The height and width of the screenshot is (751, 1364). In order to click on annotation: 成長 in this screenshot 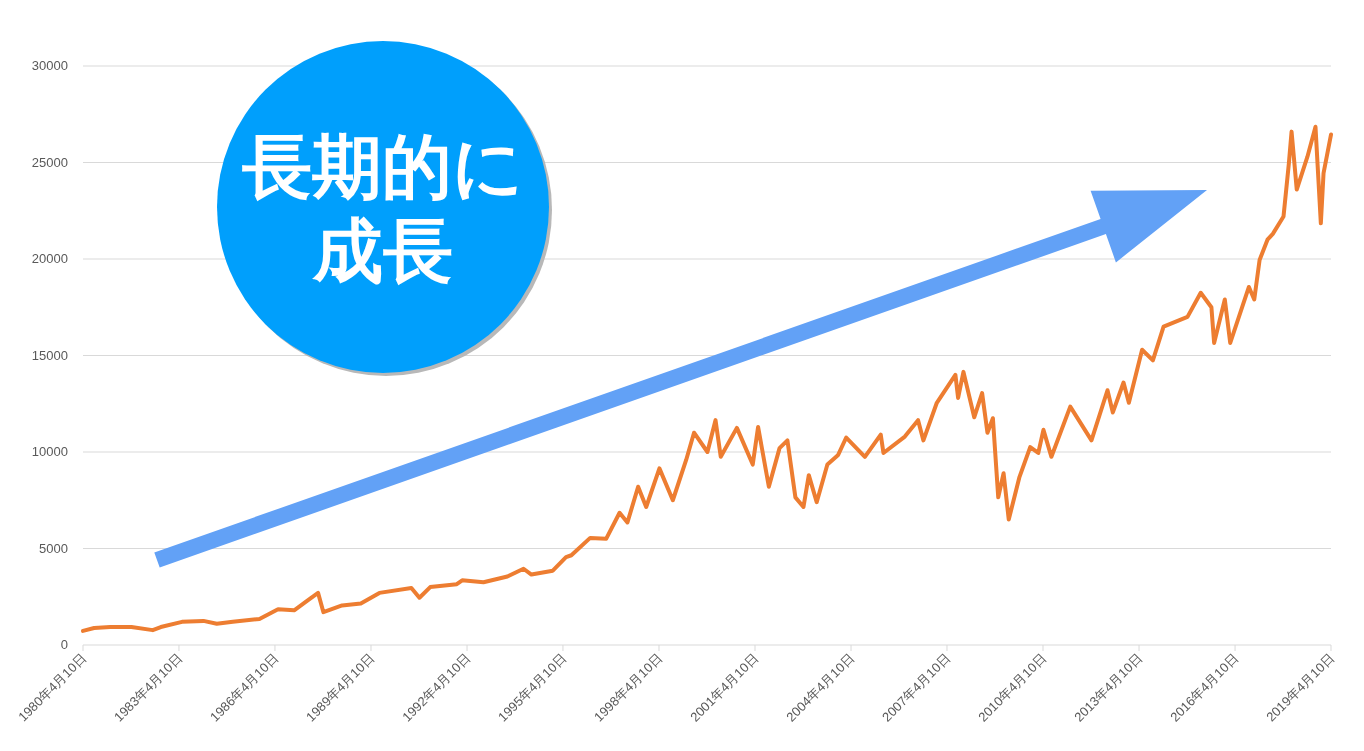, I will do `click(382, 251)`.